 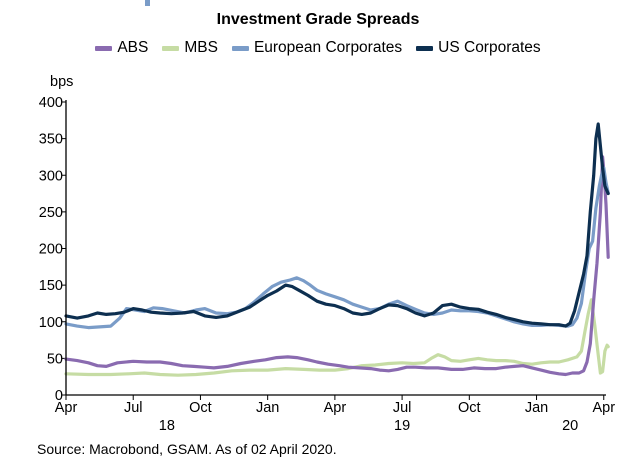 I want to click on legend-label-mbs: MBS, so click(x=201, y=47).